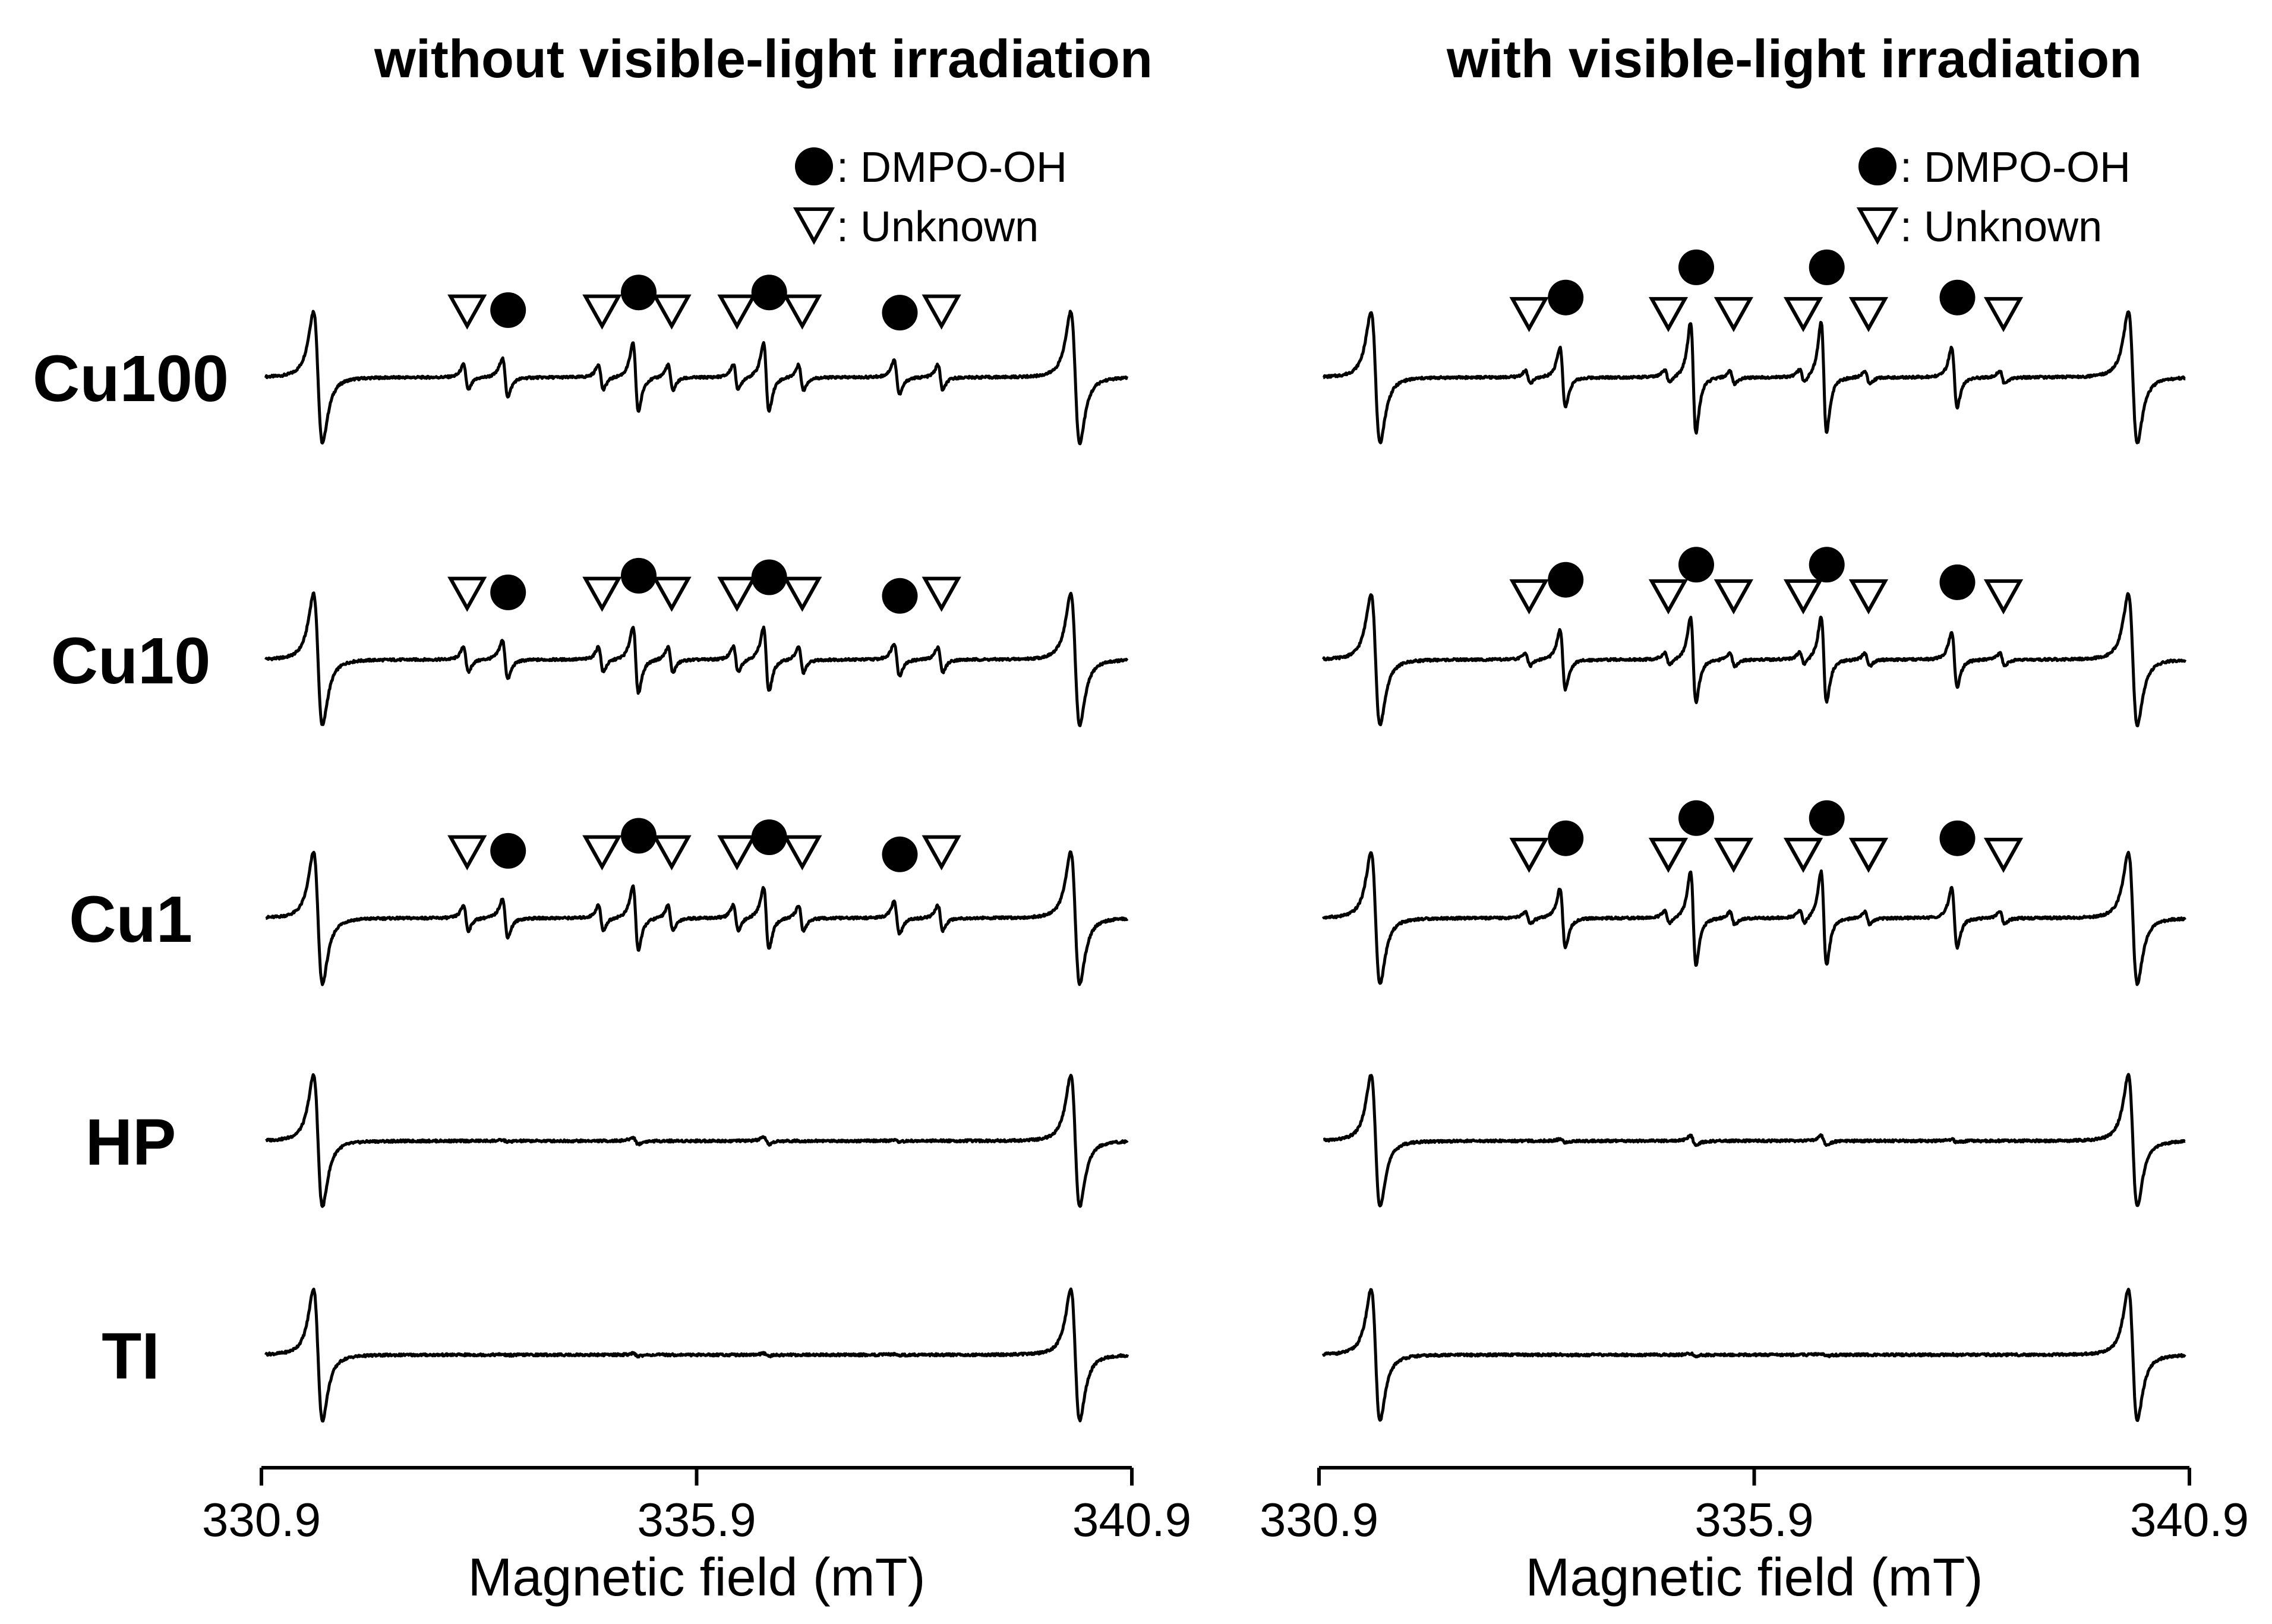  Describe the element at coordinates (763, 59) in the screenshot. I see `panel-title: without visible-light irradiation` at that location.